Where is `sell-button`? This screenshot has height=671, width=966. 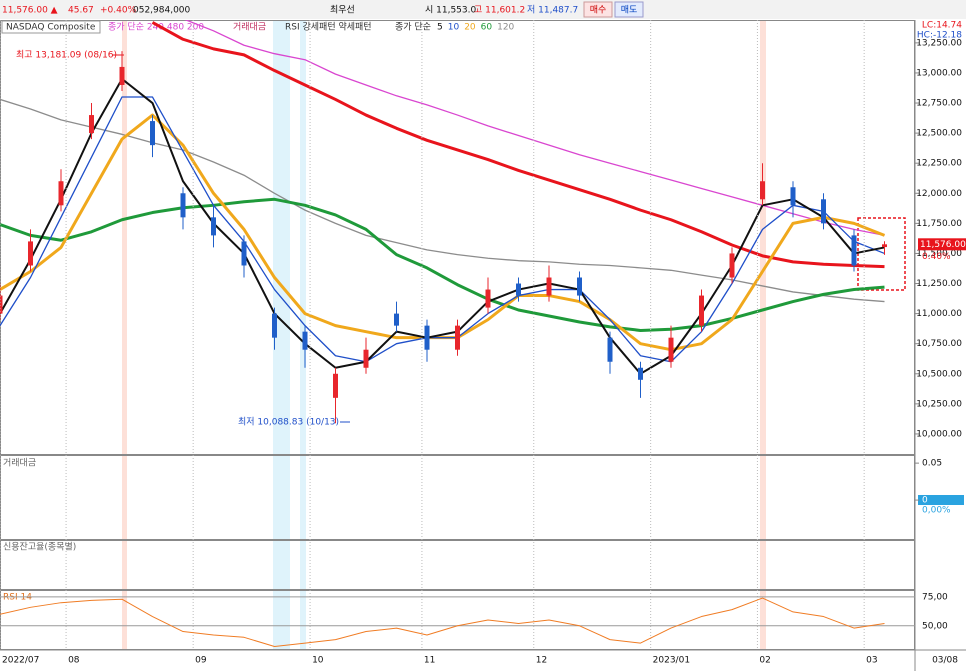 sell-button is located at coordinates (629, 9).